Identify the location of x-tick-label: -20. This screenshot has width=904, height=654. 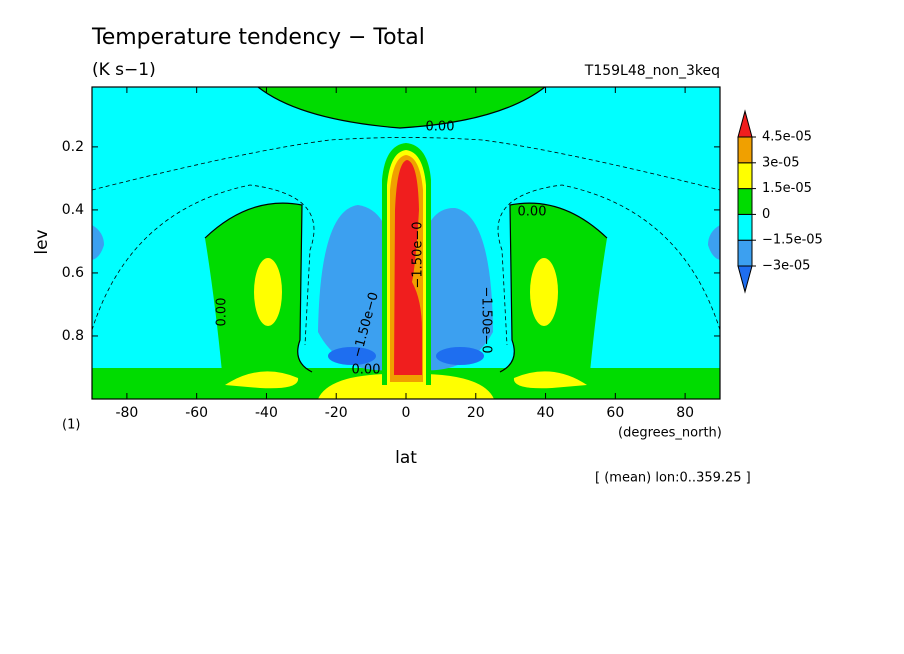
(336, 413).